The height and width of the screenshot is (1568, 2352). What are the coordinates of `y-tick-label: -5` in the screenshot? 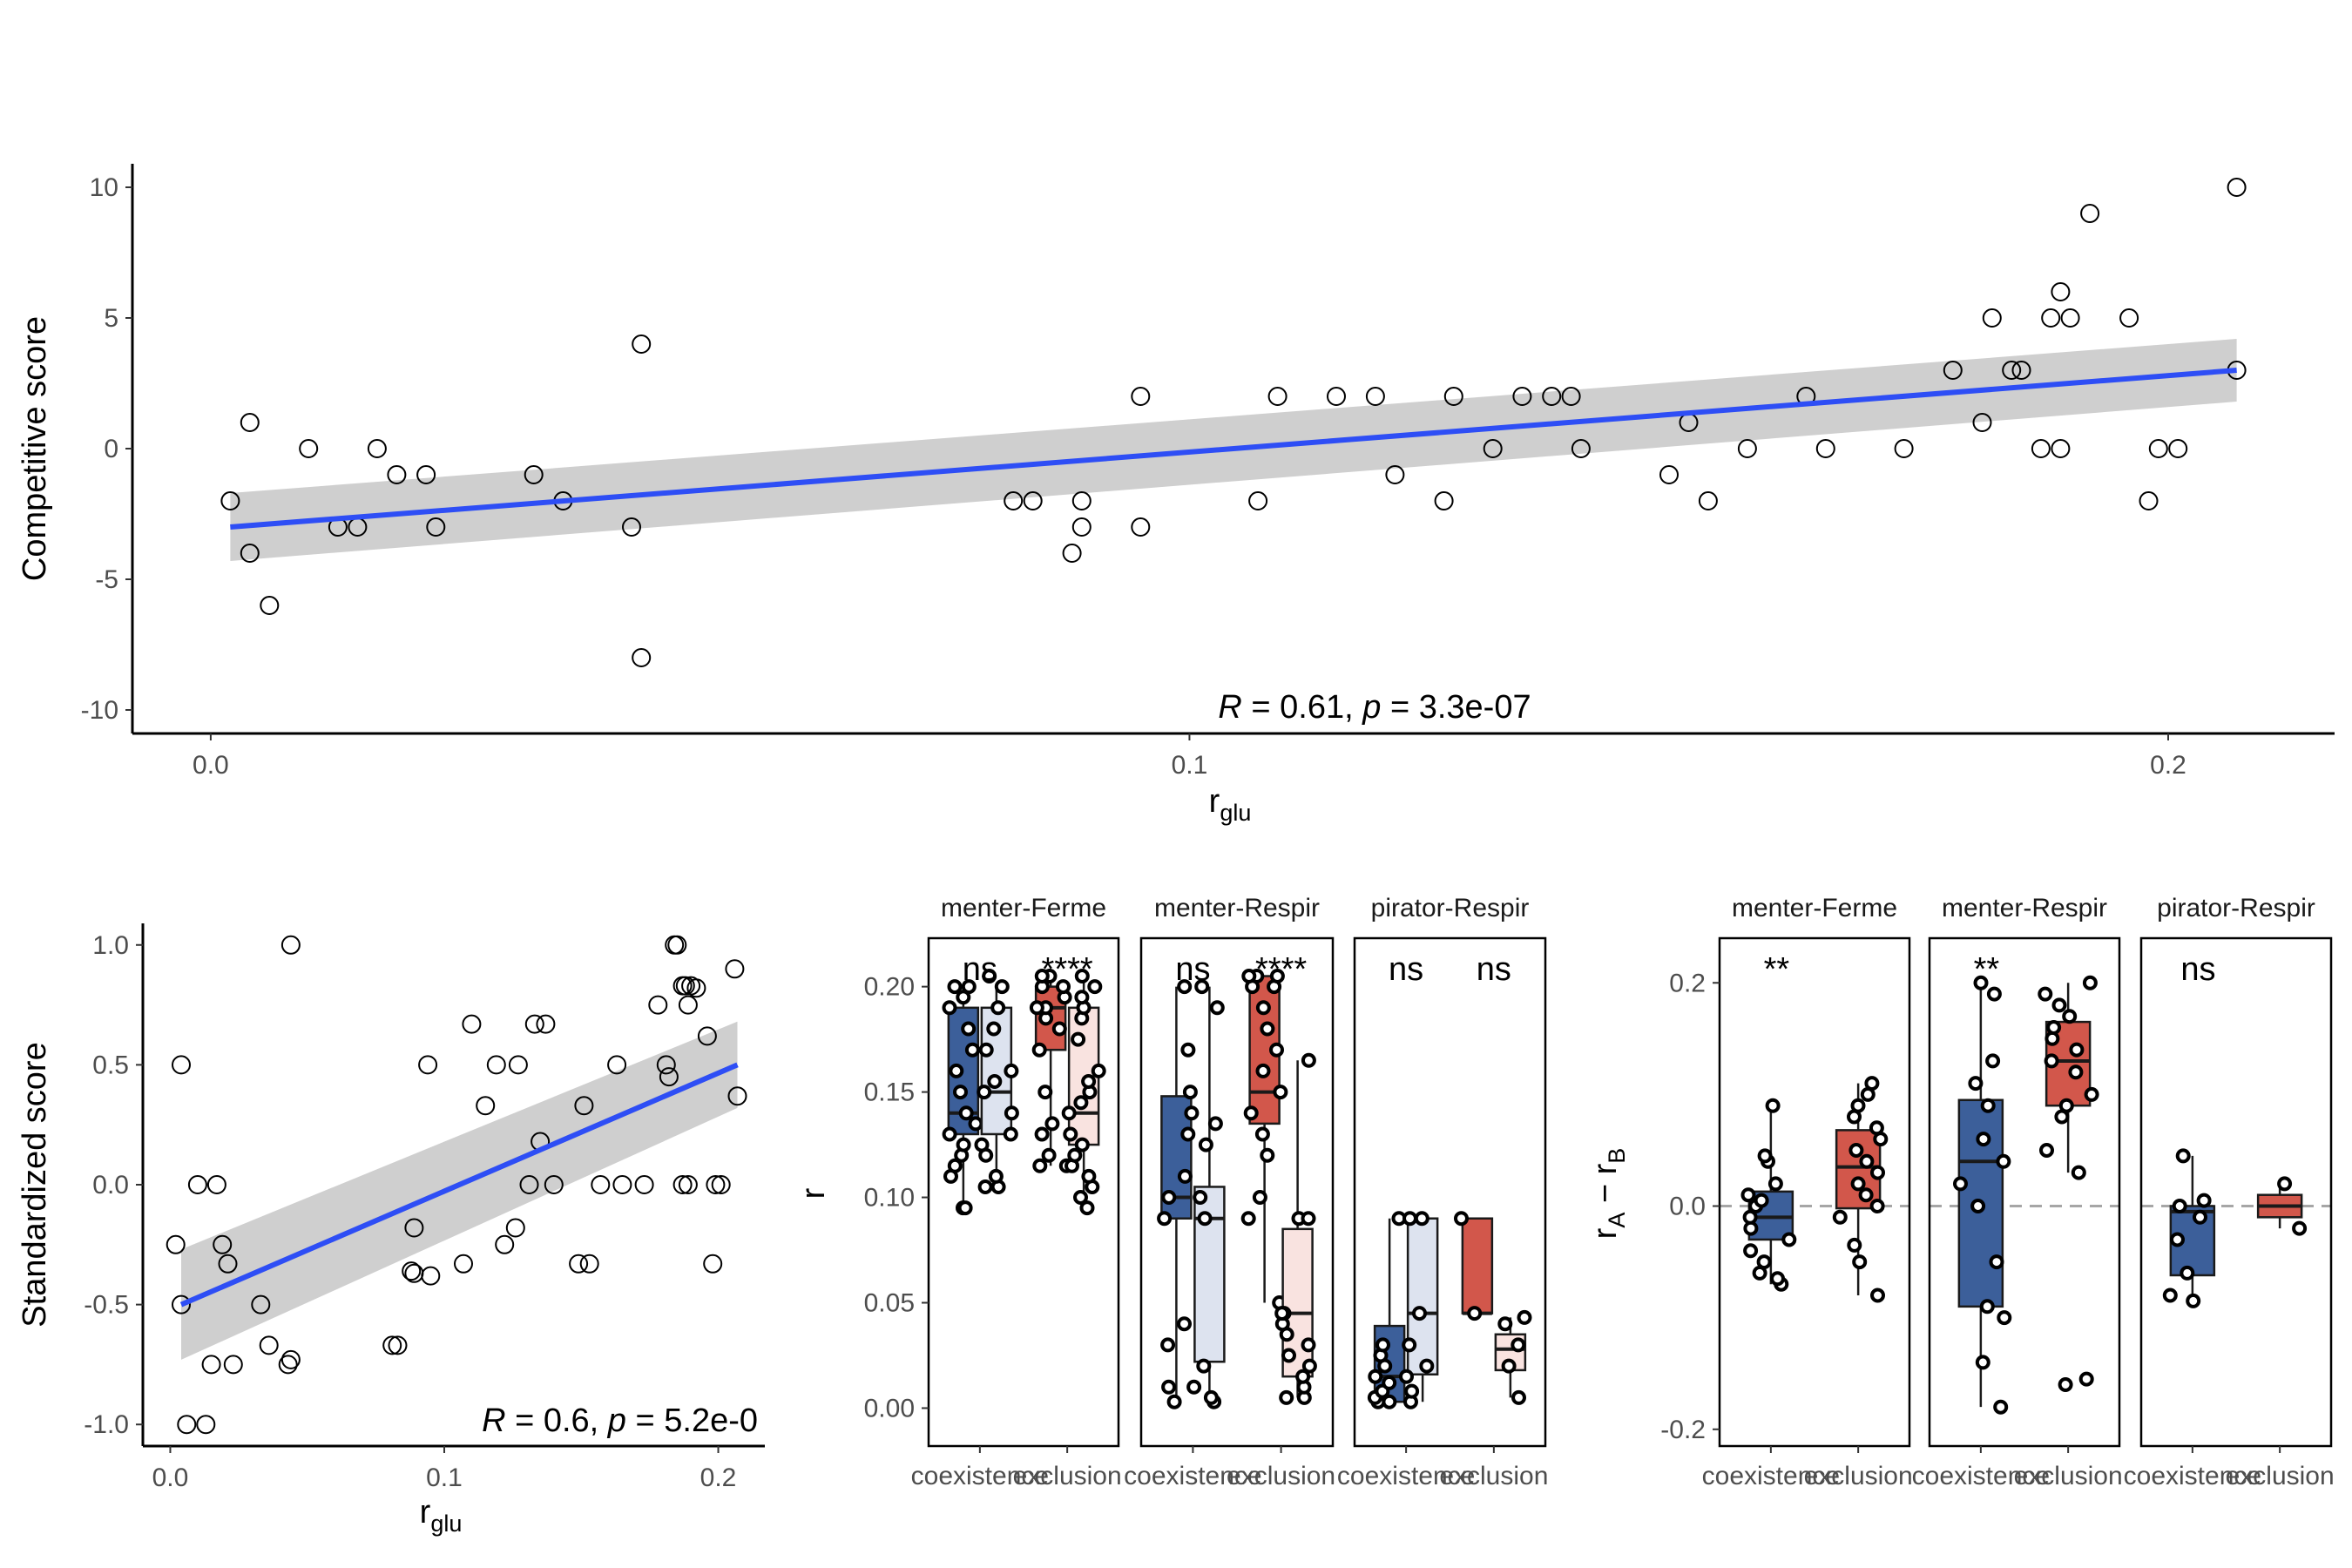 It's located at (106, 579).